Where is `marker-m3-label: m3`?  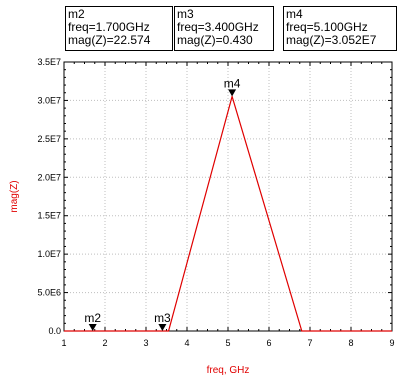 marker-m3-label: m3 is located at coordinates (162, 318).